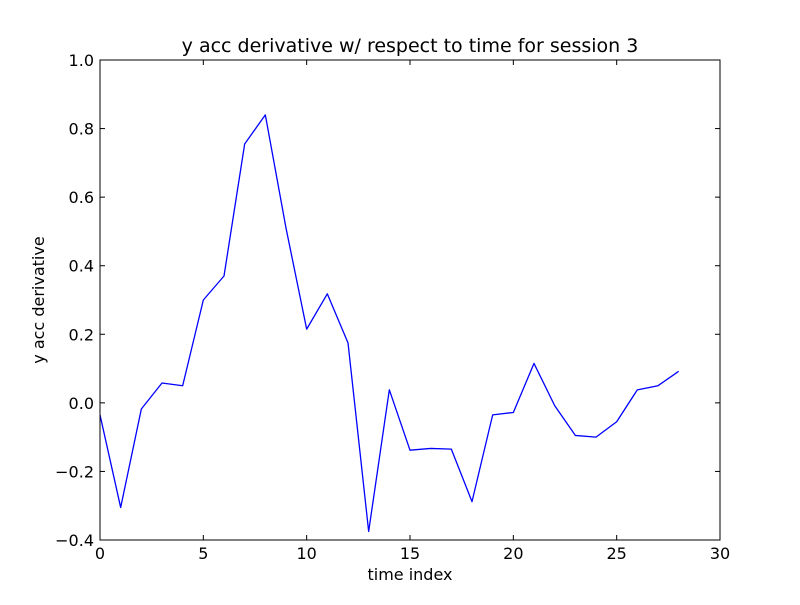 The width and height of the screenshot is (800, 605). Describe the element at coordinates (100, 553) in the screenshot. I see `x-tick-label: 0` at that location.